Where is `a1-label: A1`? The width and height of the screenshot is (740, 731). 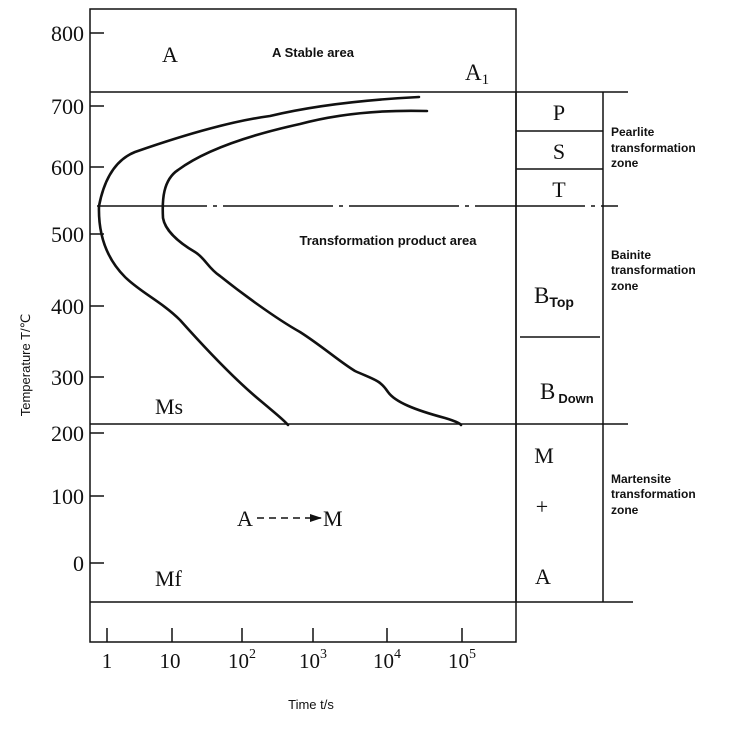 a1-label: A1 is located at coordinates (477, 74).